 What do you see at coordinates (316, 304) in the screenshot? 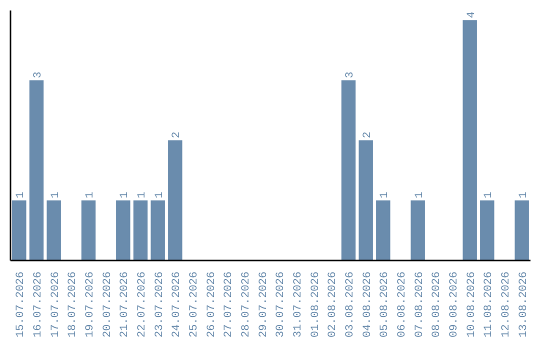
I see `x-tick-label: 01.08.2026` at bounding box center [316, 304].